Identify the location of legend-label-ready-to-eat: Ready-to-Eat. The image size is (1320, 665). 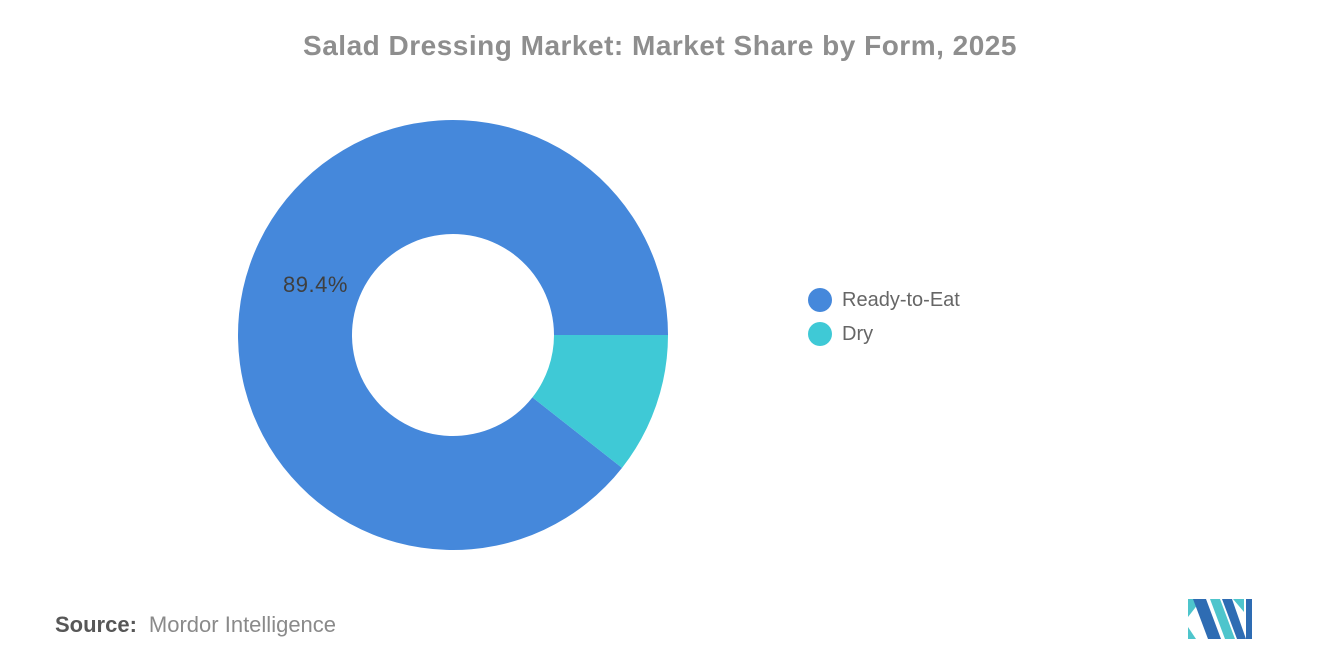
(901, 299).